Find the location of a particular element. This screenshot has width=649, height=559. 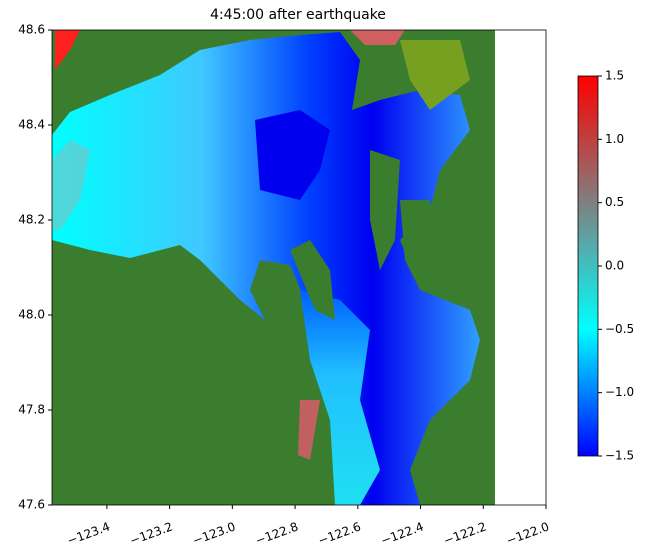

x-tick-label: −122.0 is located at coordinates (527, 533).